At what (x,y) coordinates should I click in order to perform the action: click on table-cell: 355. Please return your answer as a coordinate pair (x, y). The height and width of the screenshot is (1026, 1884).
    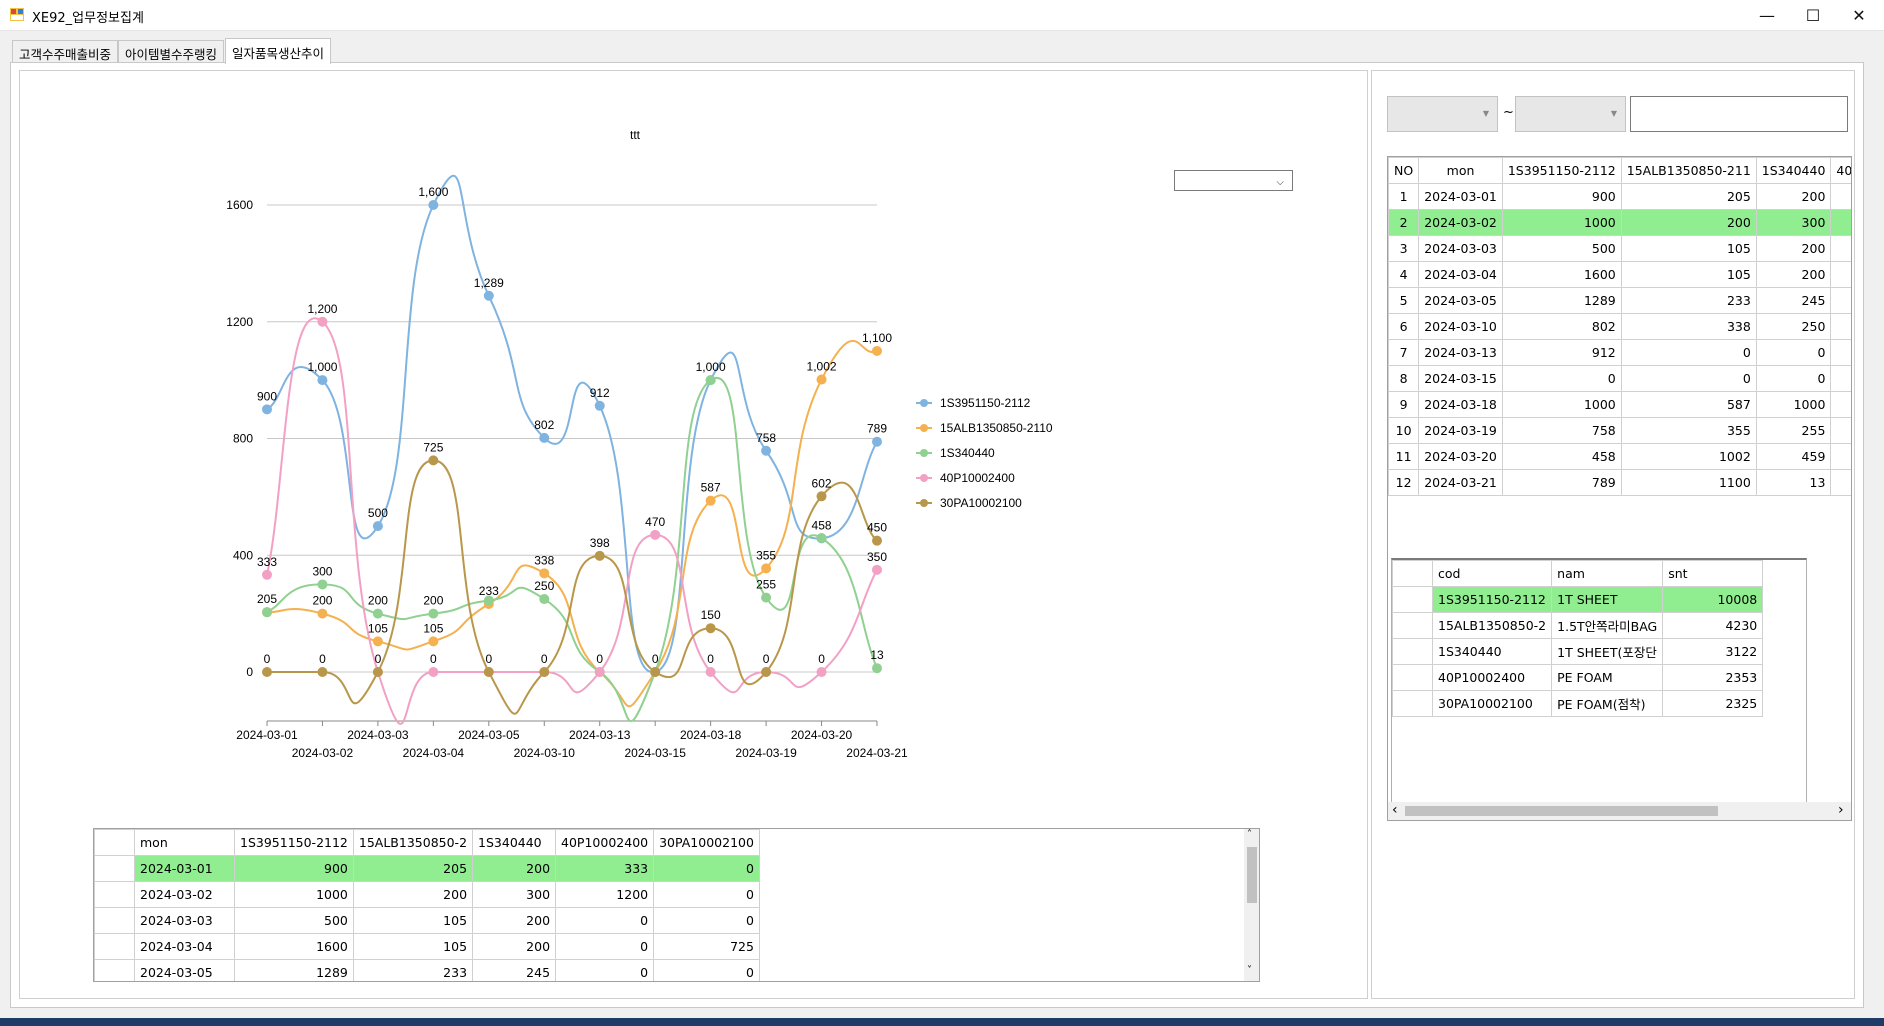
    Looking at the image, I should click on (1688, 430).